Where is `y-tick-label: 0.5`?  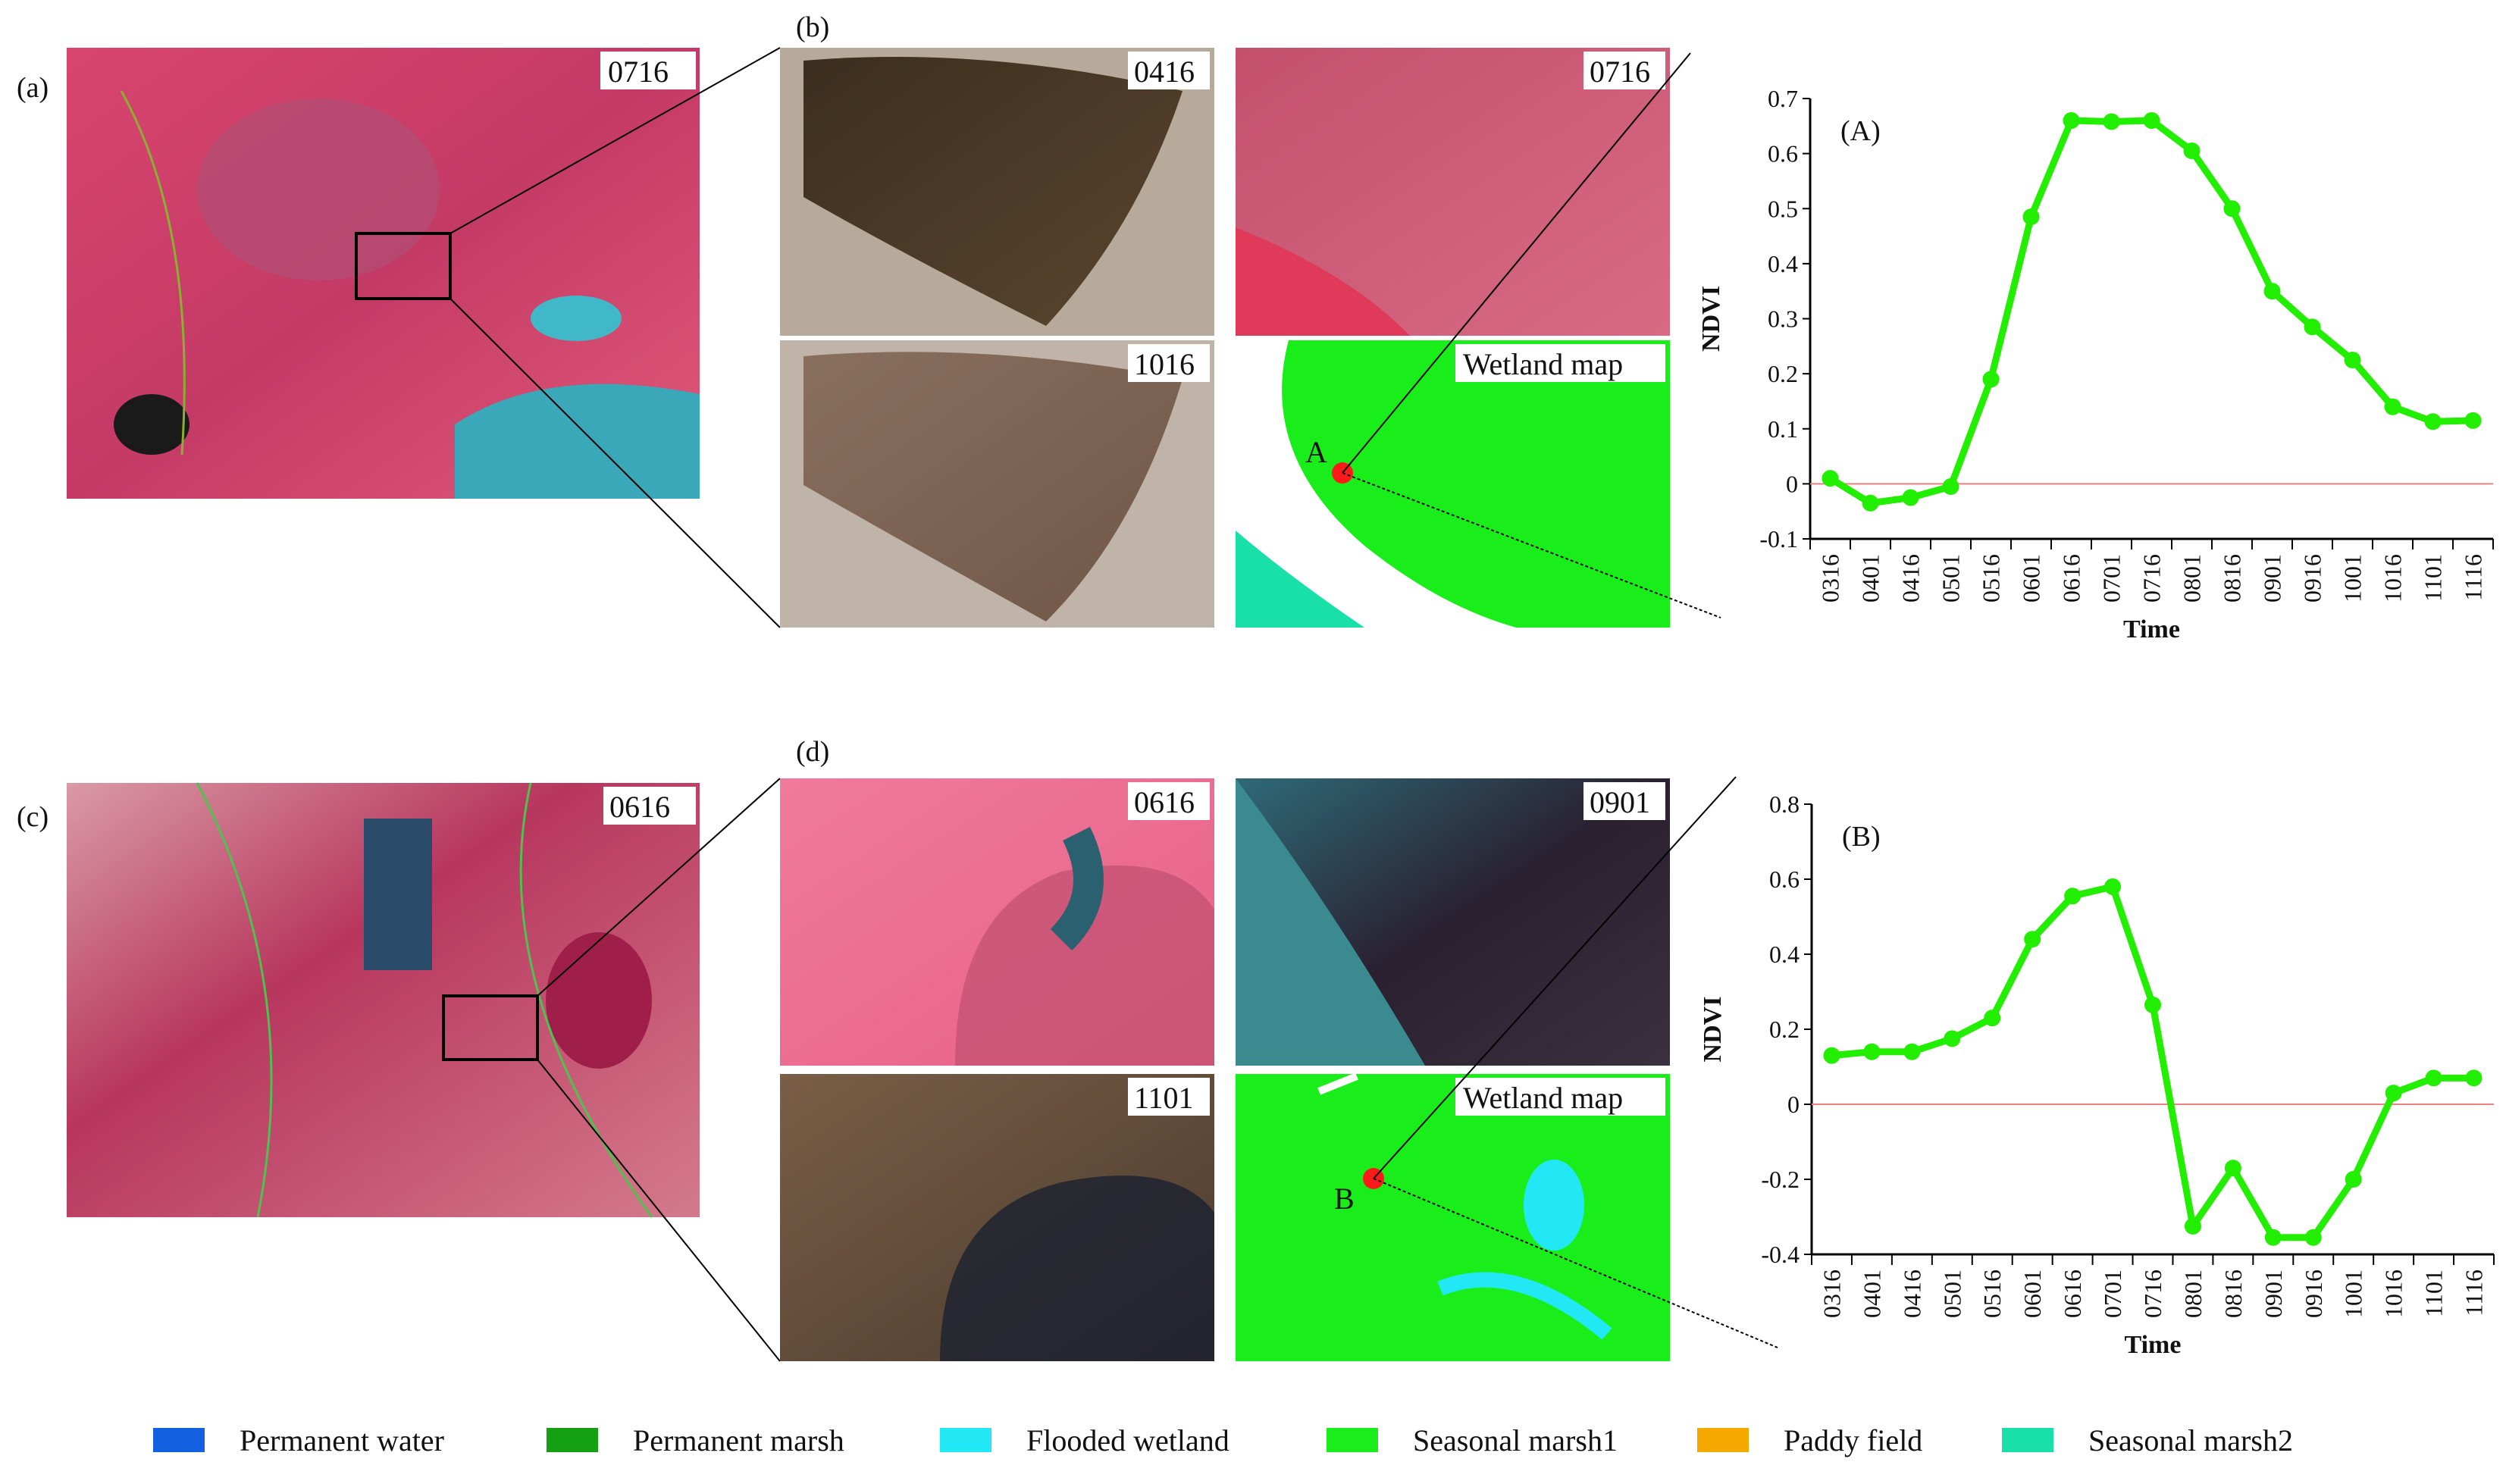
y-tick-label: 0.5 is located at coordinates (1783, 208).